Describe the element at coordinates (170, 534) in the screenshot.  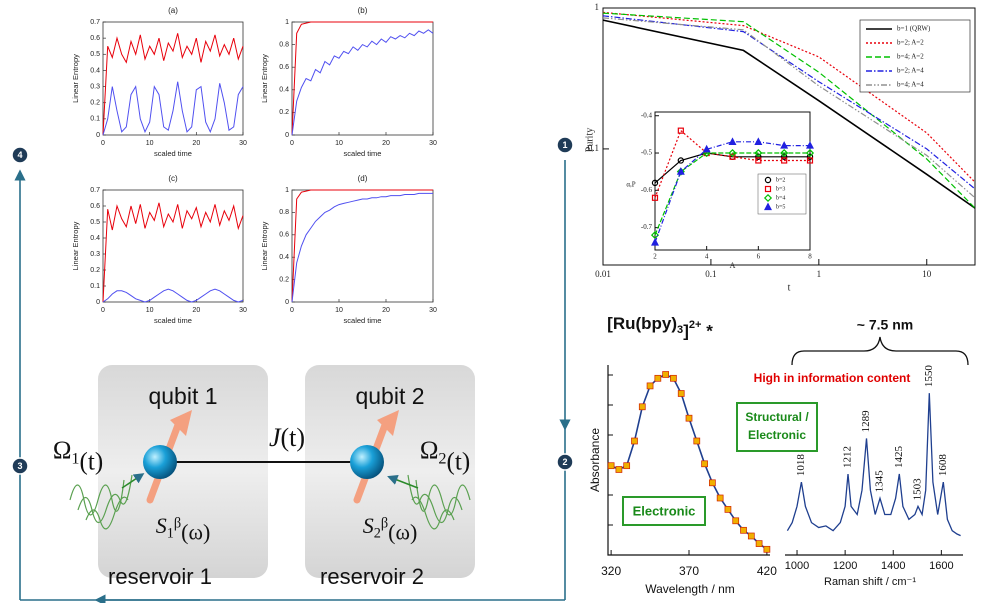
I see `bath-label-part: 1` at that location.